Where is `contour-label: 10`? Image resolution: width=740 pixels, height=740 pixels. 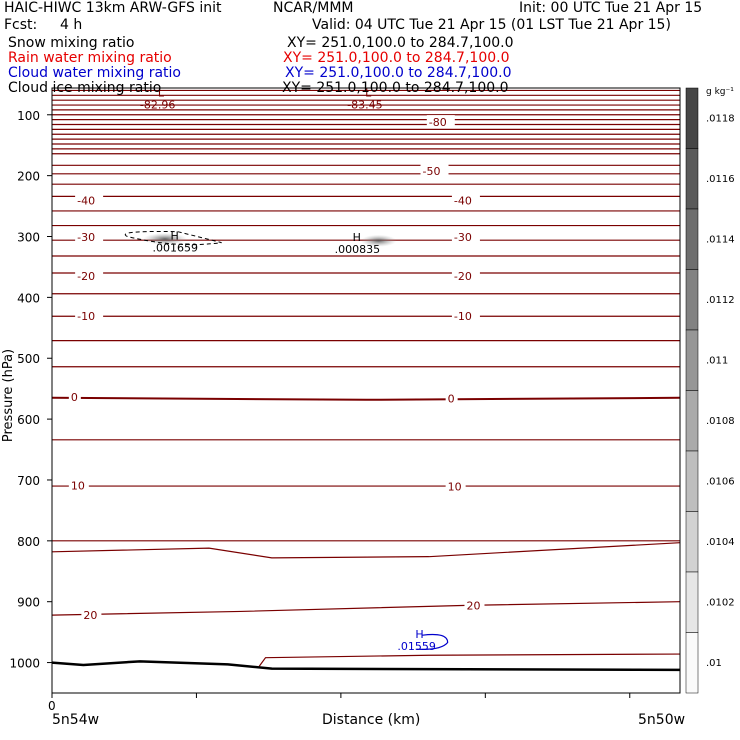
contour-label: 10 is located at coordinates (78, 485).